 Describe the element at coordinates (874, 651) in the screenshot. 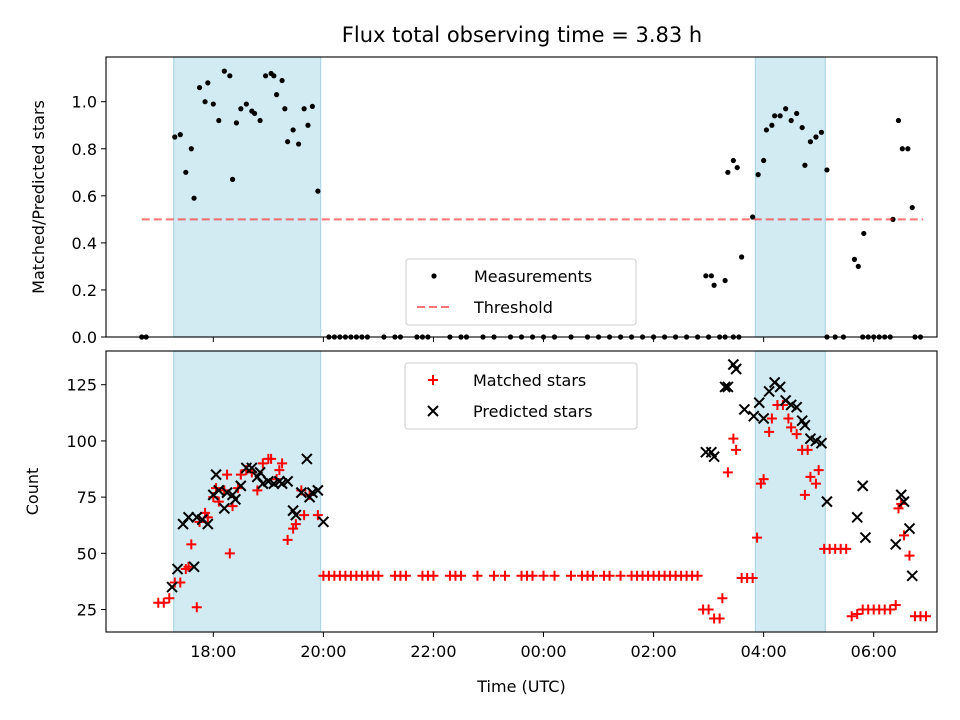

I see `x-tick-label: 06:00` at that location.